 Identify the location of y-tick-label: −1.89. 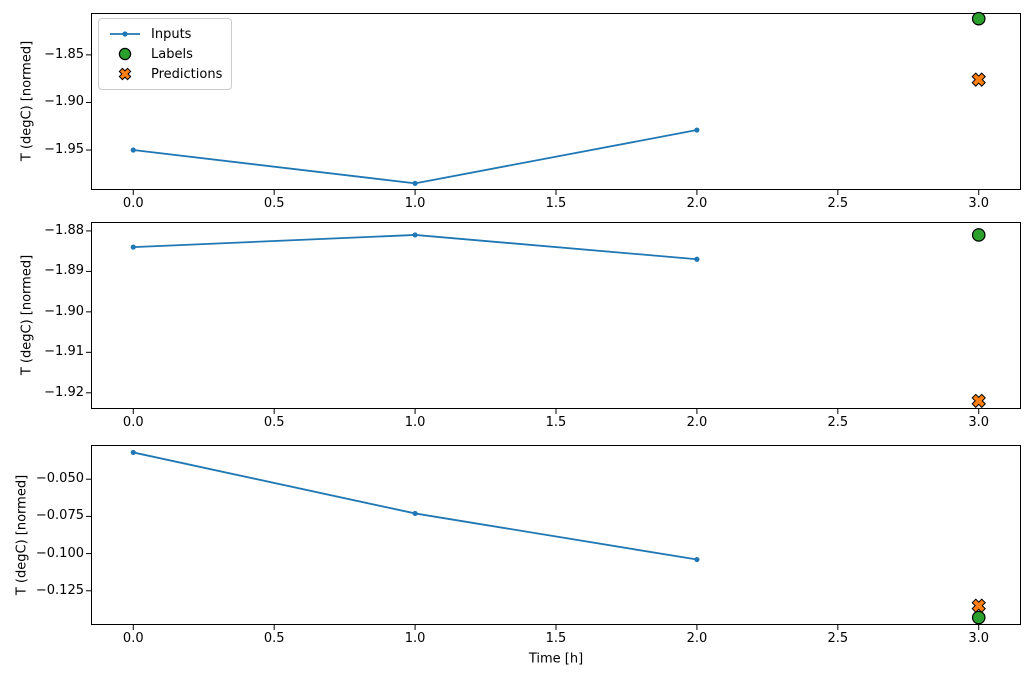
(64, 271).